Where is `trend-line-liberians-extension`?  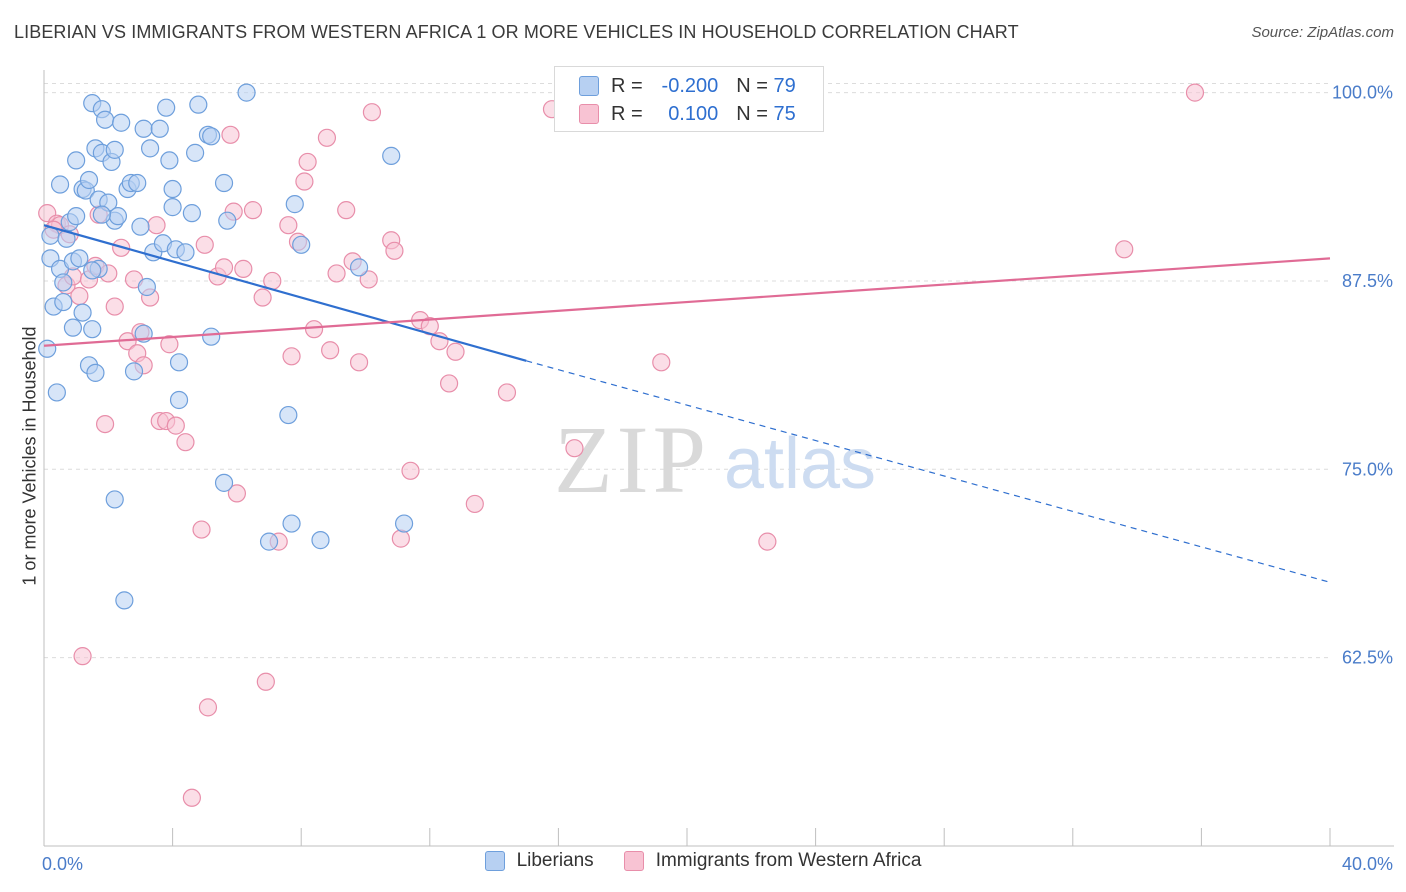
trend-line-liberians-extension is located at coordinates (928, 471).